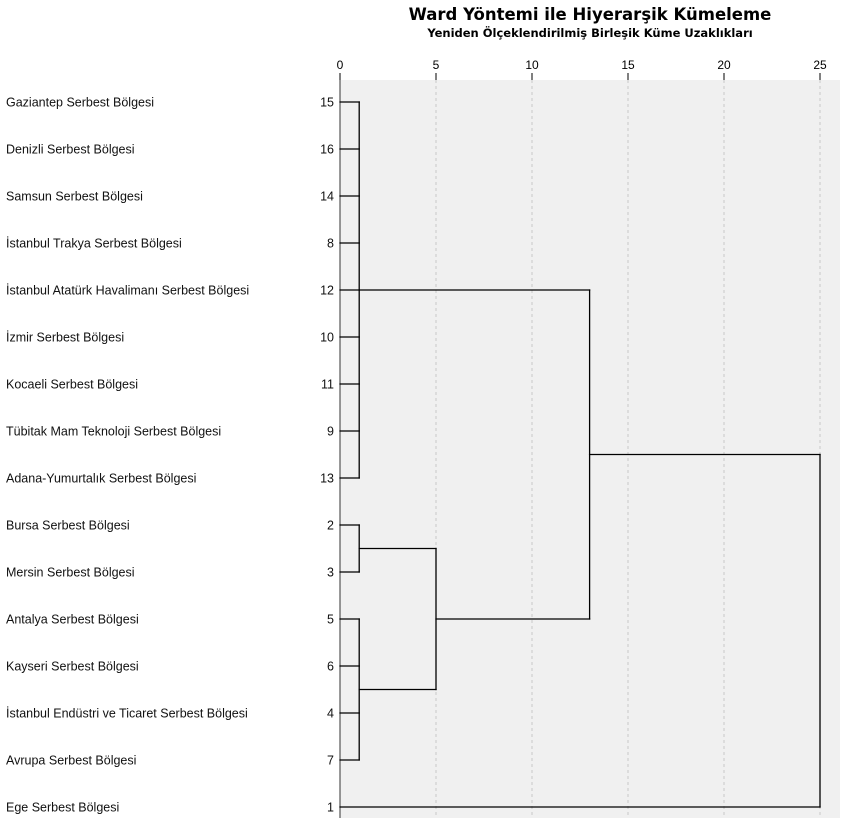 This screenshot has width=841, height=820. What do you see at coordinates (80, 103) in the screenshot?
I see `leaf-label: Gaziantep Serbest Bölgesi` at bounding box center [80, 103].